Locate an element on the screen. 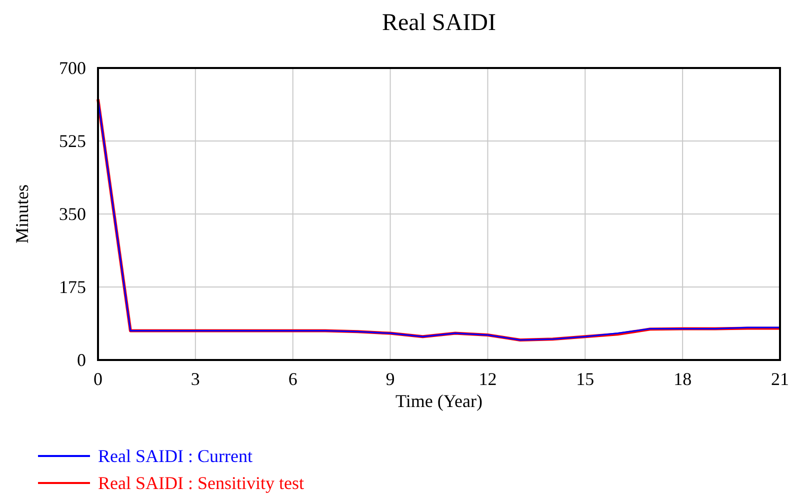 The height and width of the screenshot is (500, 803). y-tick-label: 525 is located at coordinates (72, 141).